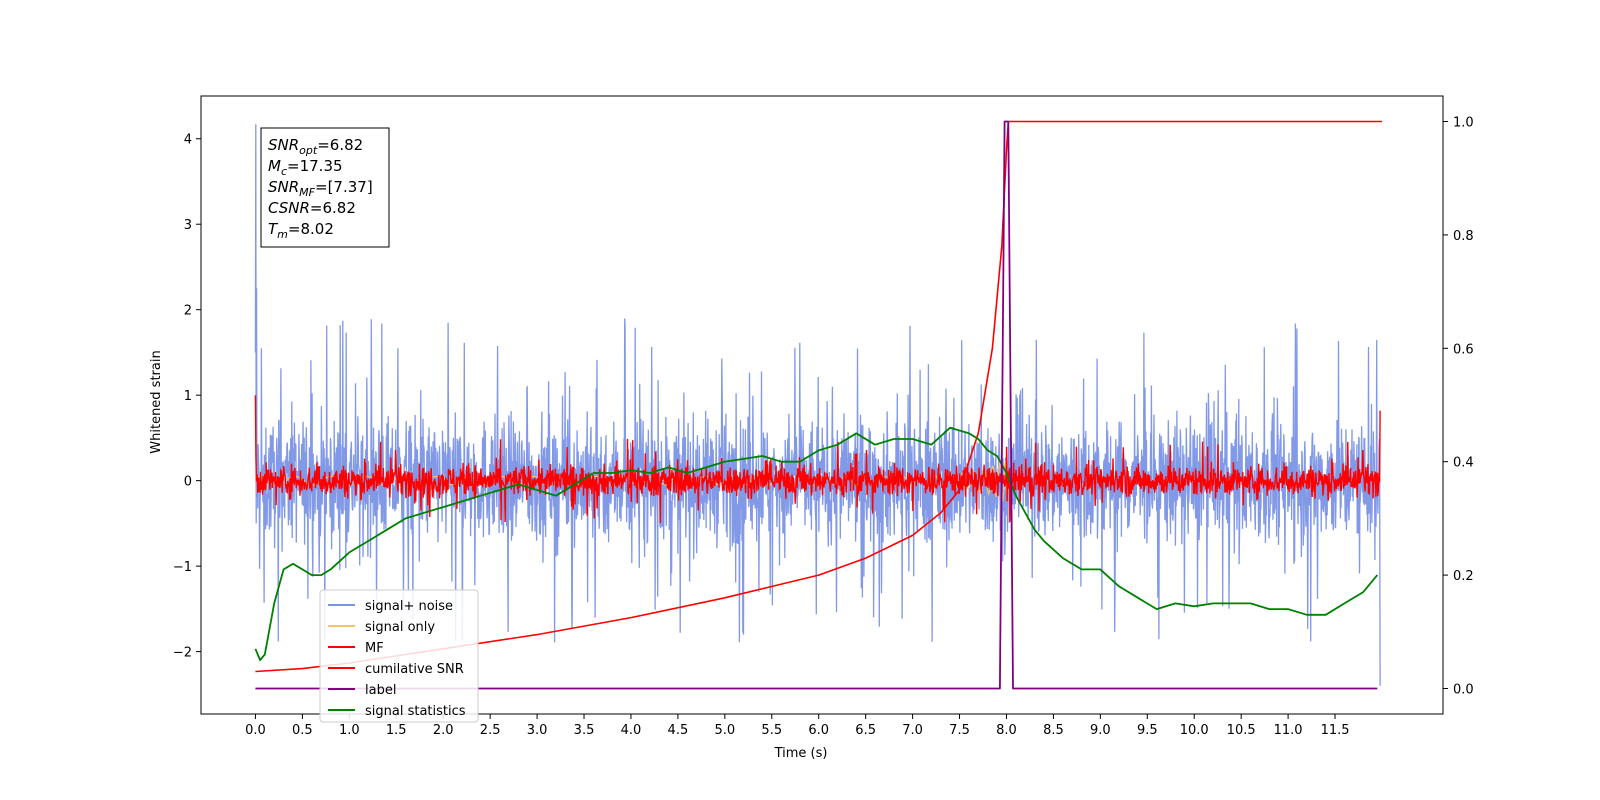  Describe the element at coordinates (817, 459) in the screenshot. I see `series-mf` at that location.